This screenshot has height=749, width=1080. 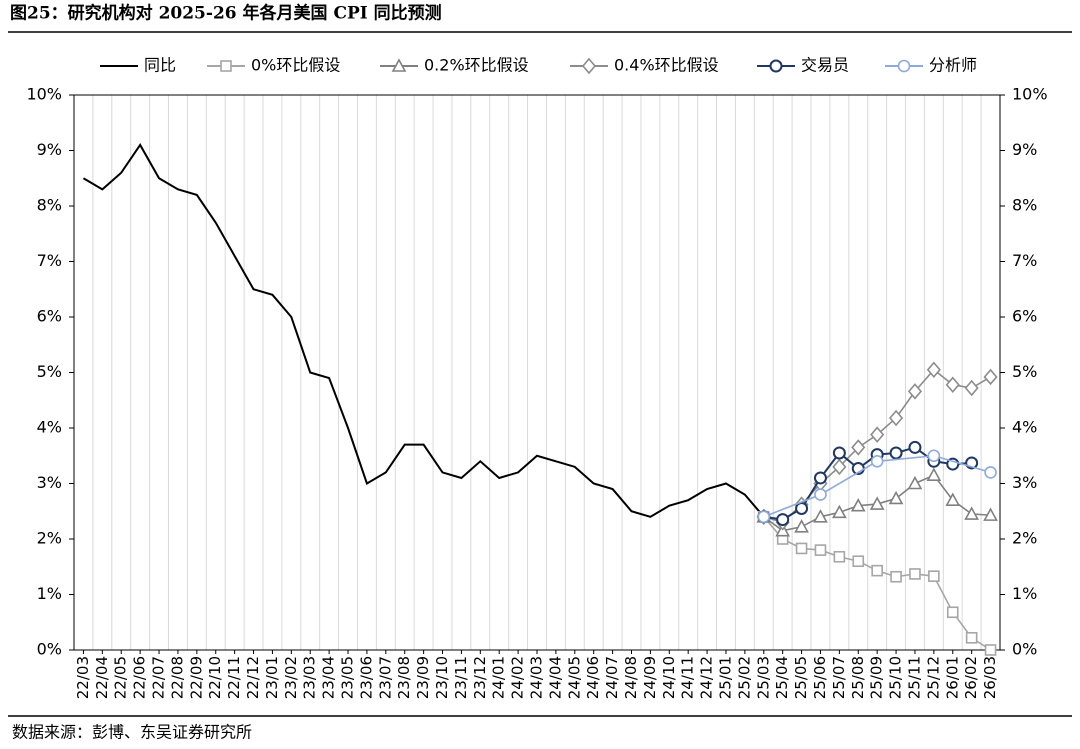 I want to click on x-tick-label: 25/08, so click(x=858, y=677).